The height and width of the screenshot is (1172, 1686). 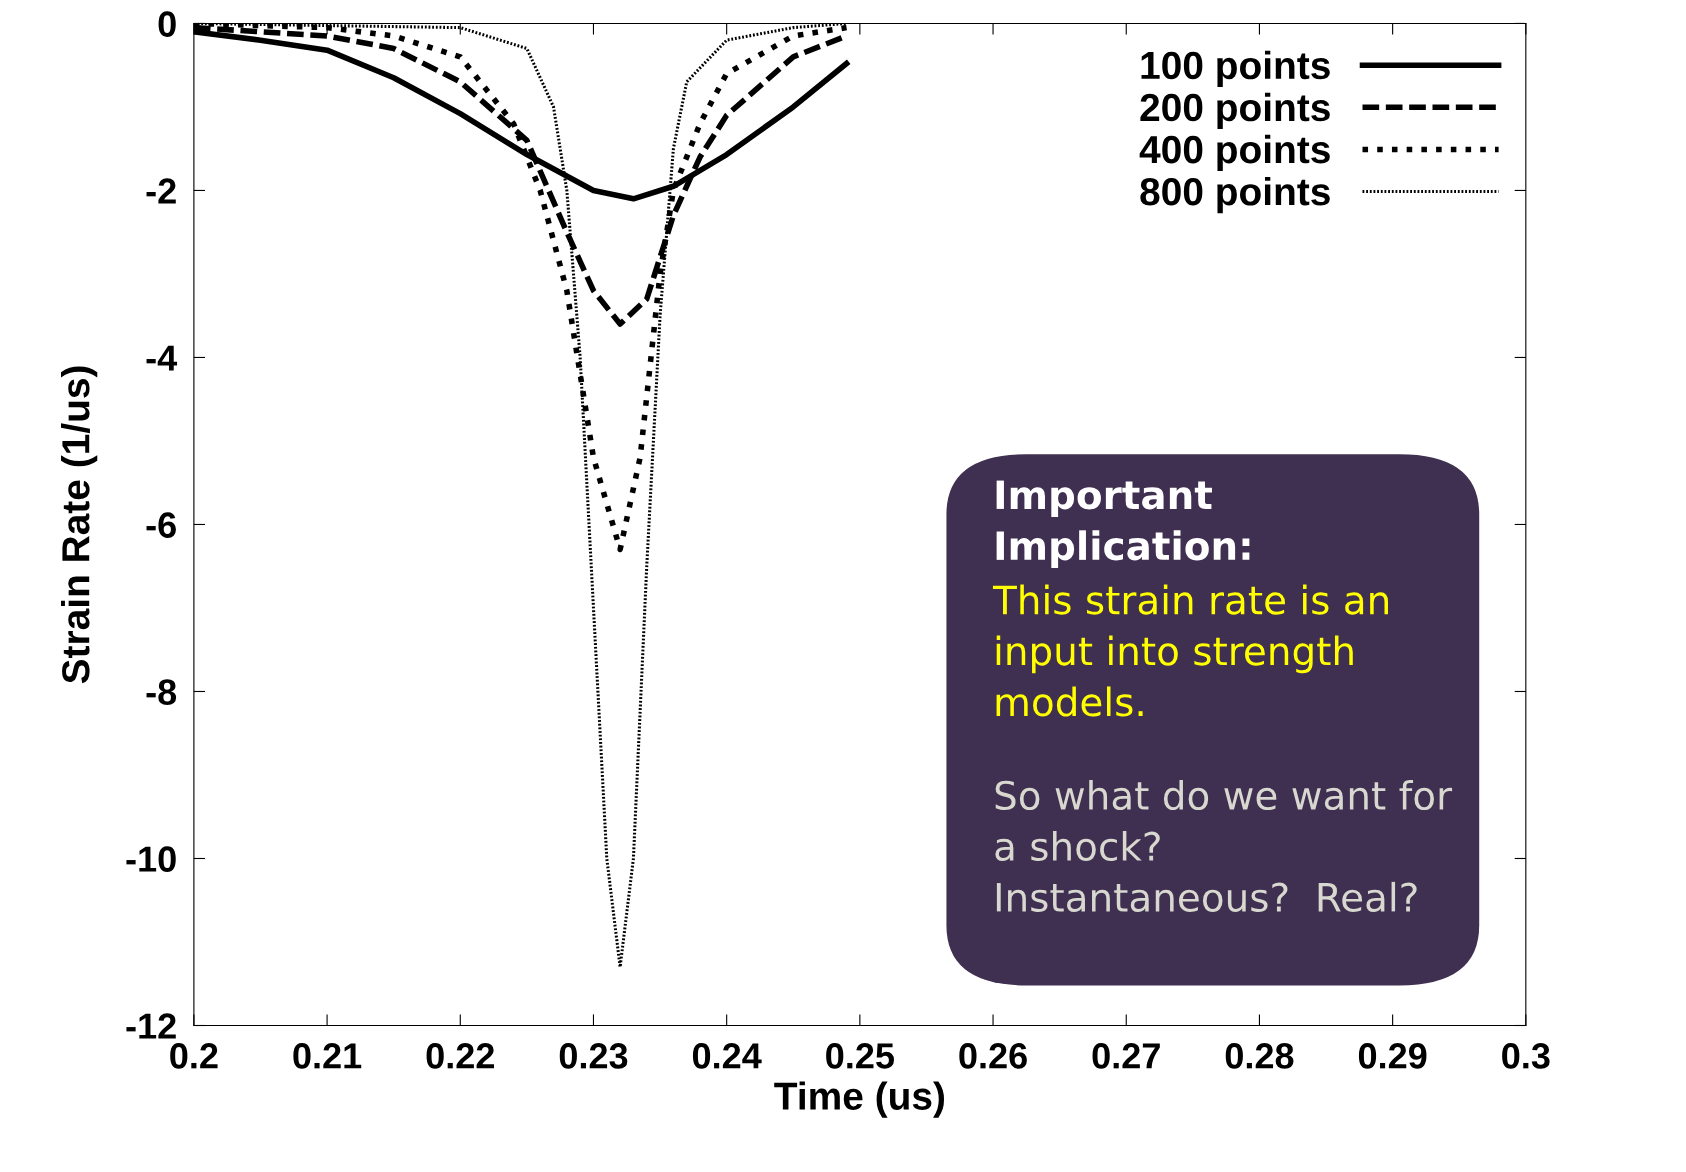 What do you see at coordinates (161, 525) in the screenshot?
I see `y-tick-label: -6` at bounding box center [161, 525].